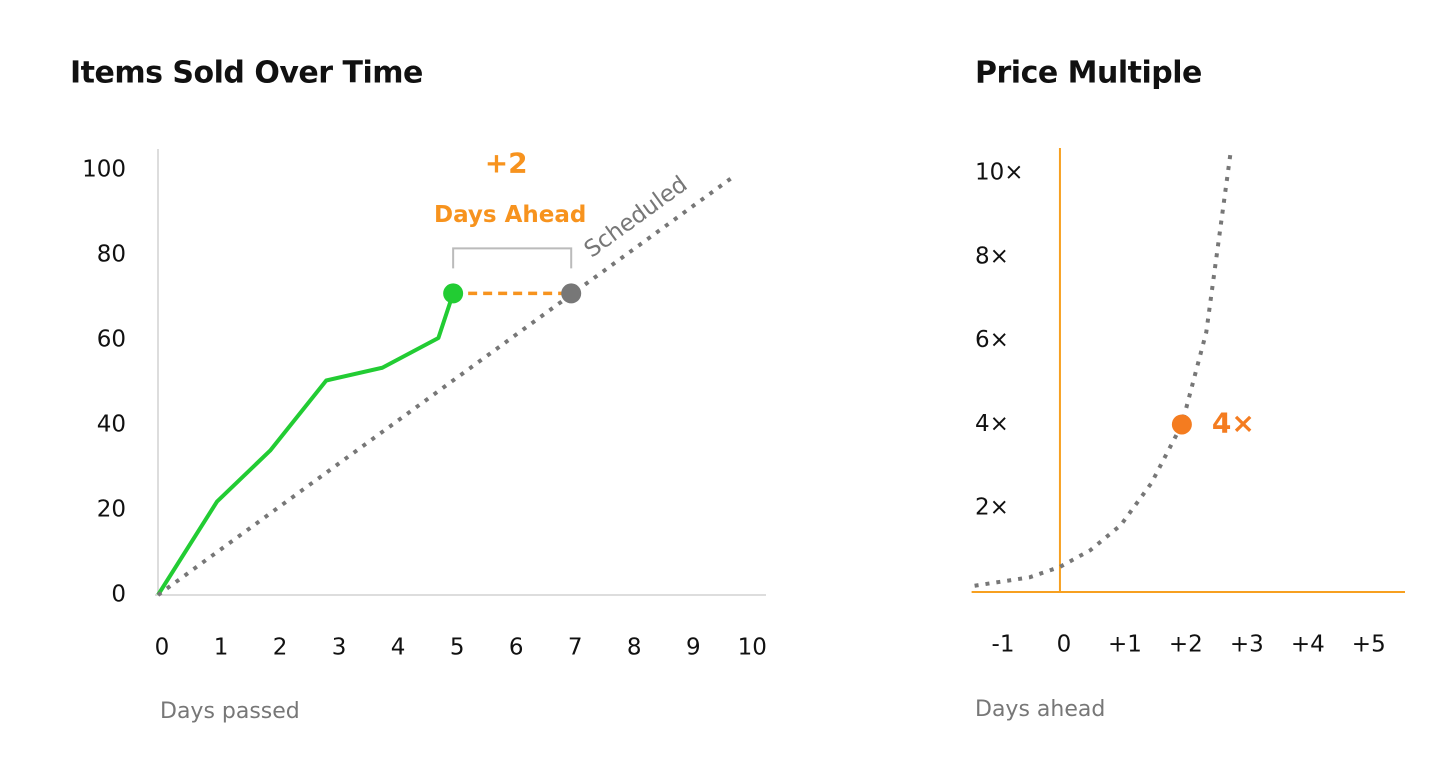 The image size is (1452, 770). Describe the element at coordinates (111, 510) in the screenshot. I see `y-tick-label: 20` at that location.